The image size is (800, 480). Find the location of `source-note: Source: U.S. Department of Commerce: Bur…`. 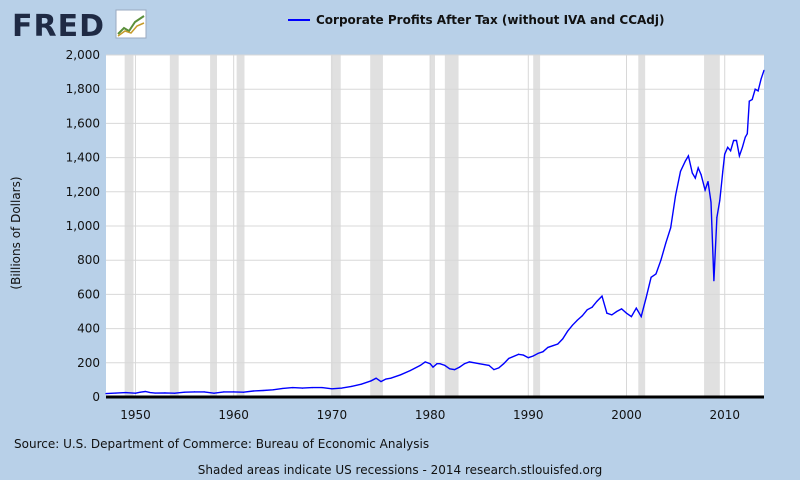

source-note: Source: U.S. Department of Commerce: Bur… is located at coordinates (221, 444).